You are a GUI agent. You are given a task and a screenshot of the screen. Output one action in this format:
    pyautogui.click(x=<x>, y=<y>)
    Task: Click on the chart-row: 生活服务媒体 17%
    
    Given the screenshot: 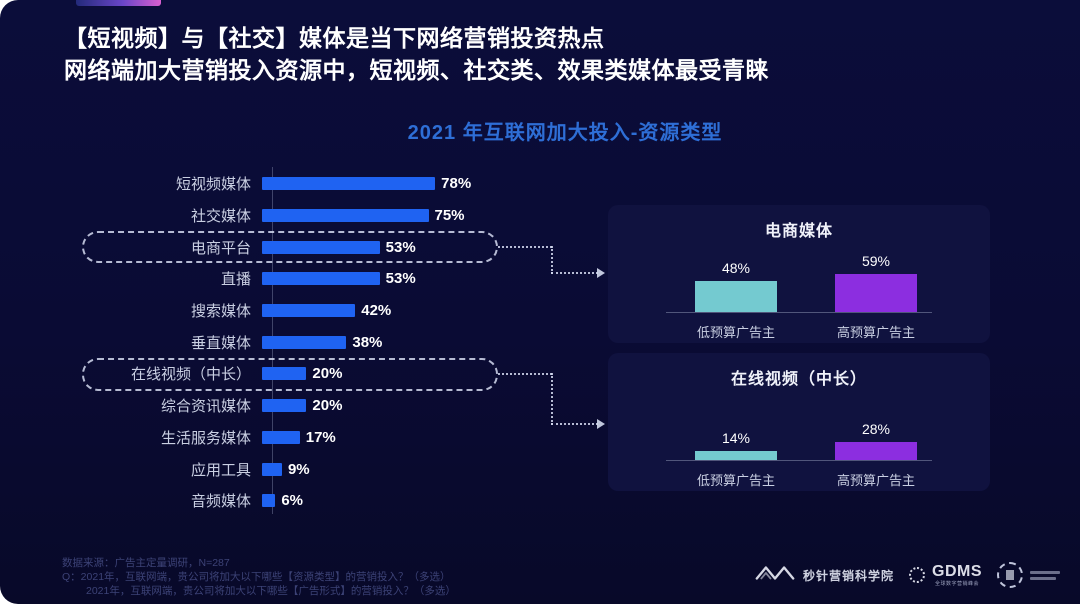 What is the action you would take?
    pyautogui.click(x=312, y=438)
    